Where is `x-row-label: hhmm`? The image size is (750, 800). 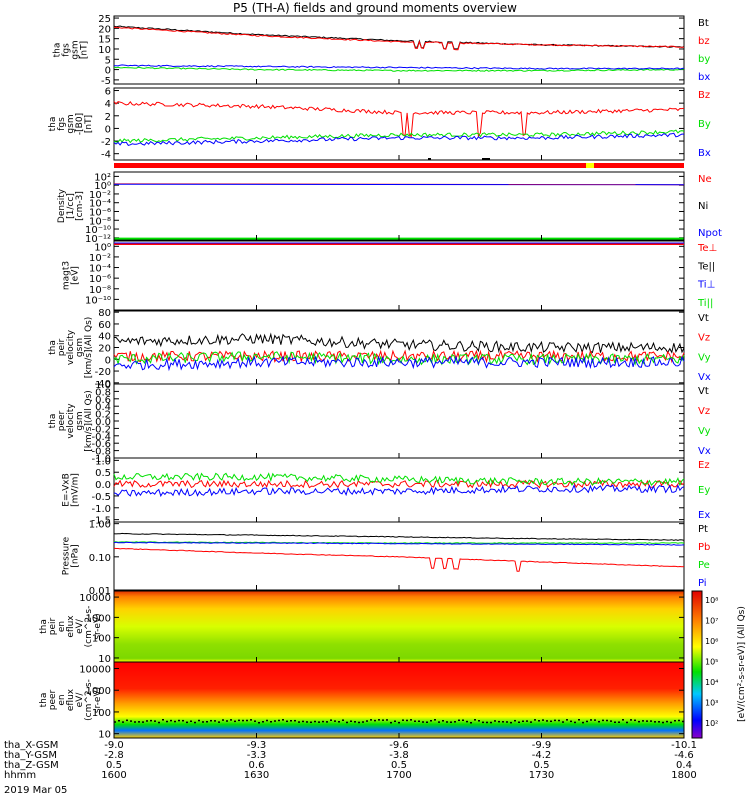
x-row-label: hhmm is located at coordinates (20, 775).